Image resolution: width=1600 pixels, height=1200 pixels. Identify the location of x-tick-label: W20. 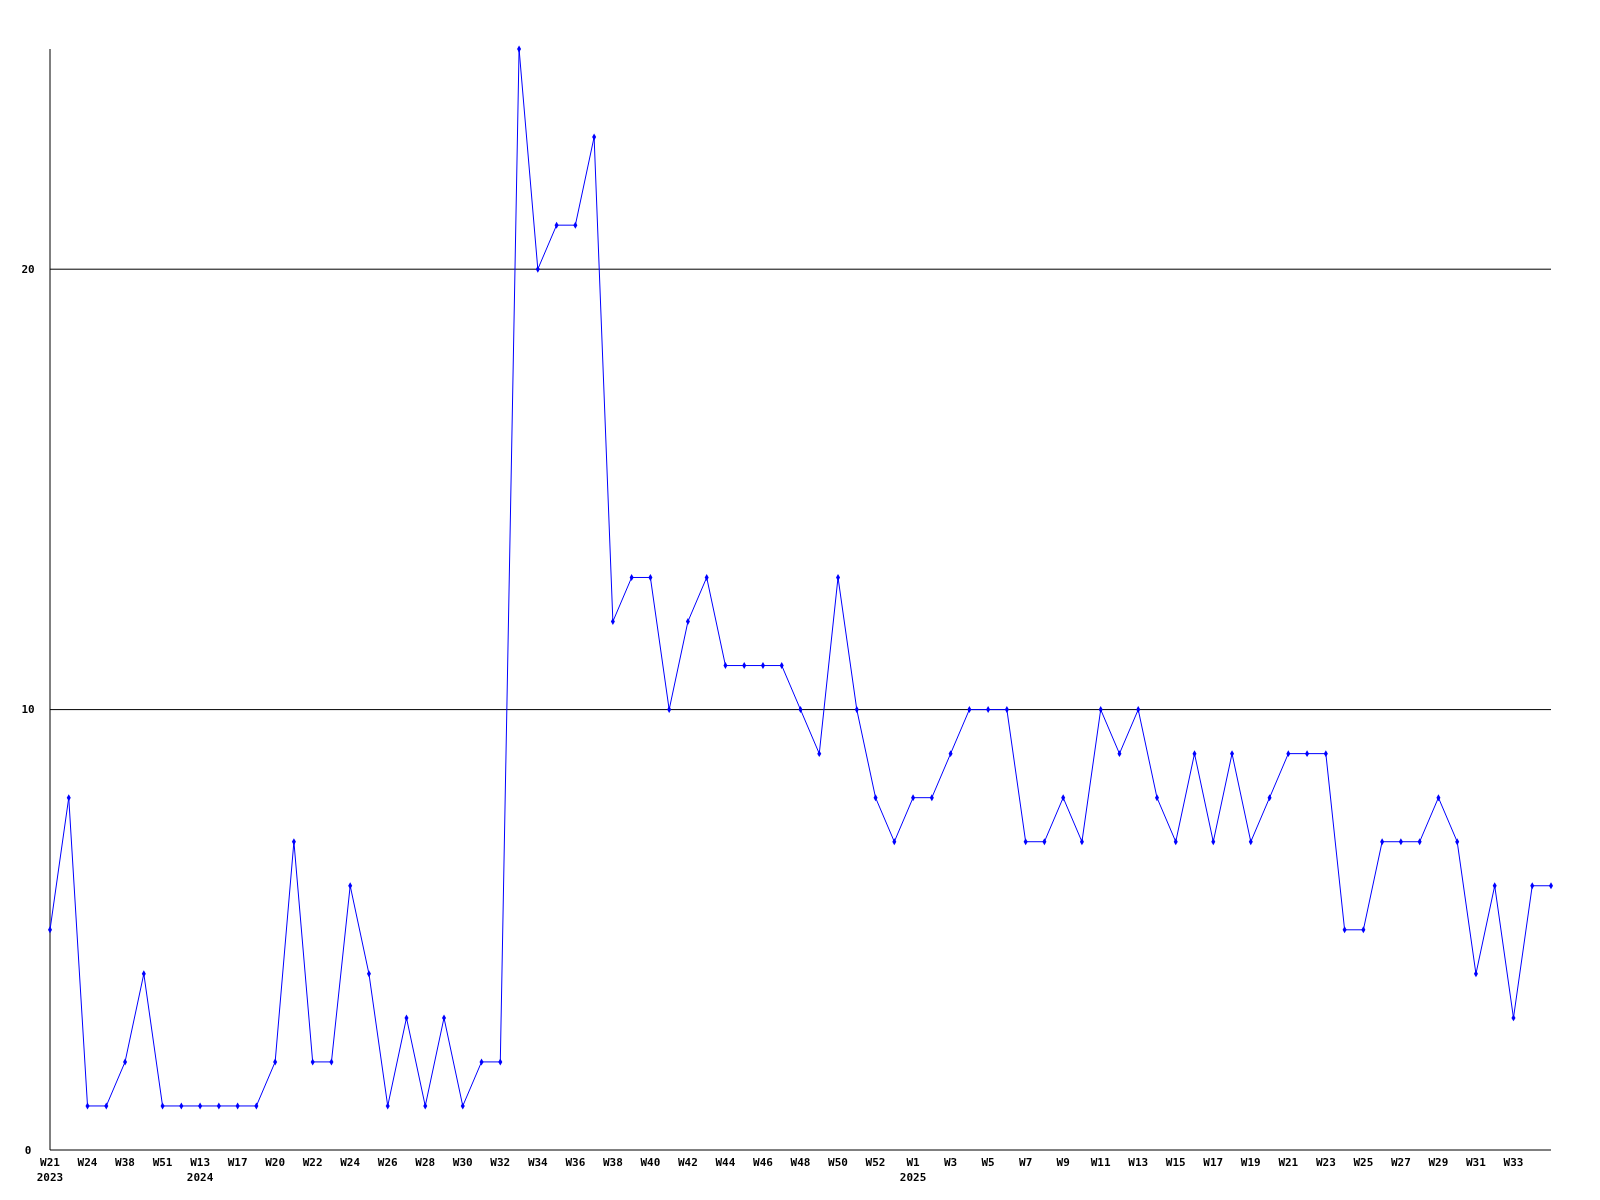
(275, 1162).